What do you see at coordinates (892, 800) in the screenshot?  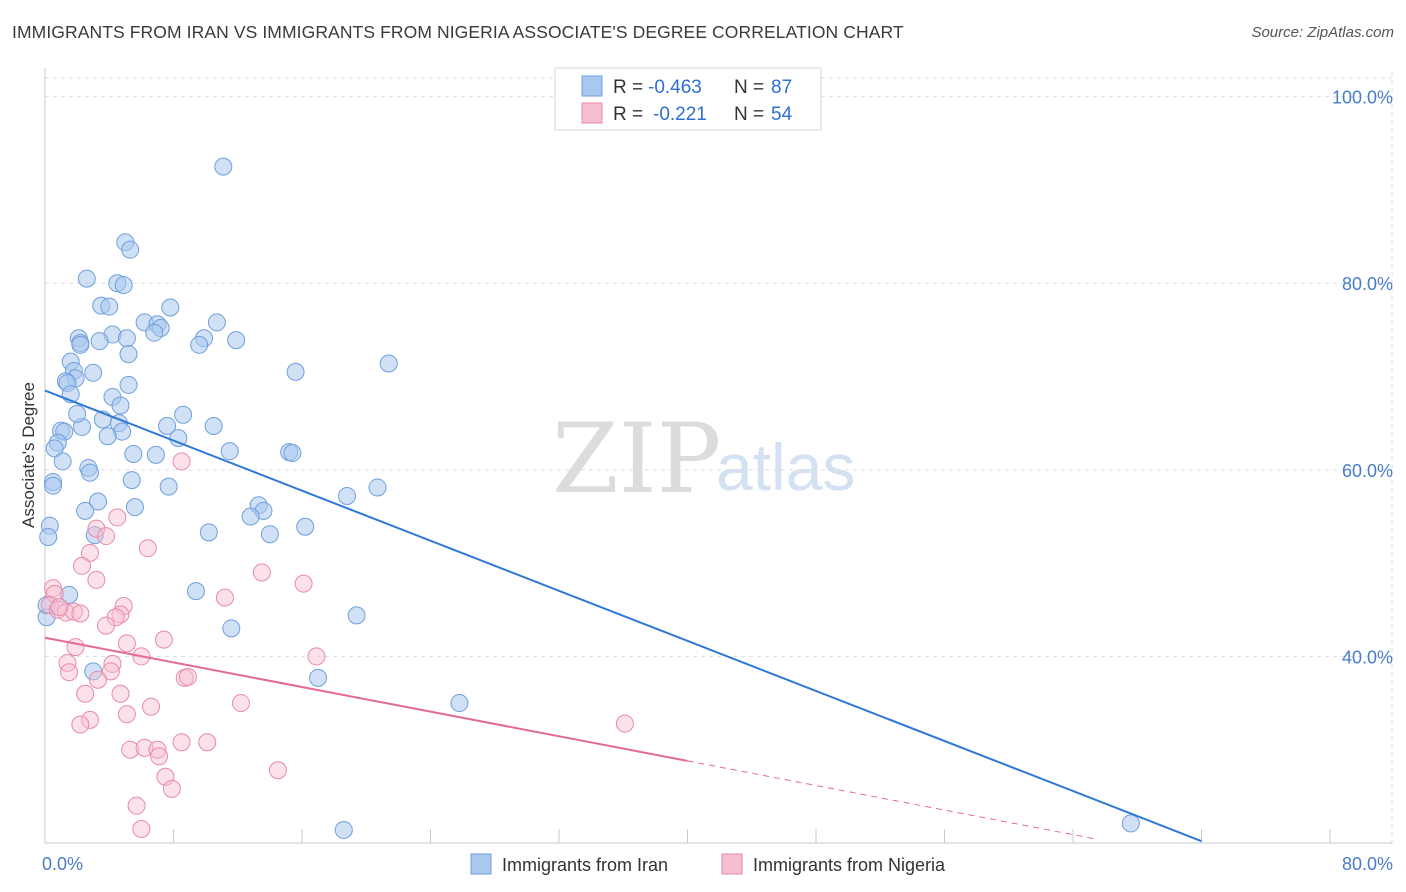 I see `nigeria-trend-line-extension` at bounding box center [892, 800].